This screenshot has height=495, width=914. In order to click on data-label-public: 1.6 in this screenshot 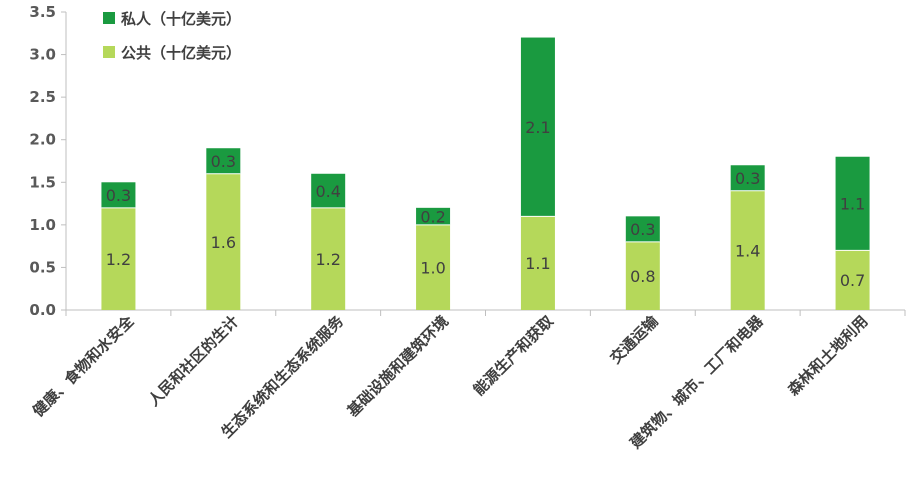, I will do `click(223, 242)`.